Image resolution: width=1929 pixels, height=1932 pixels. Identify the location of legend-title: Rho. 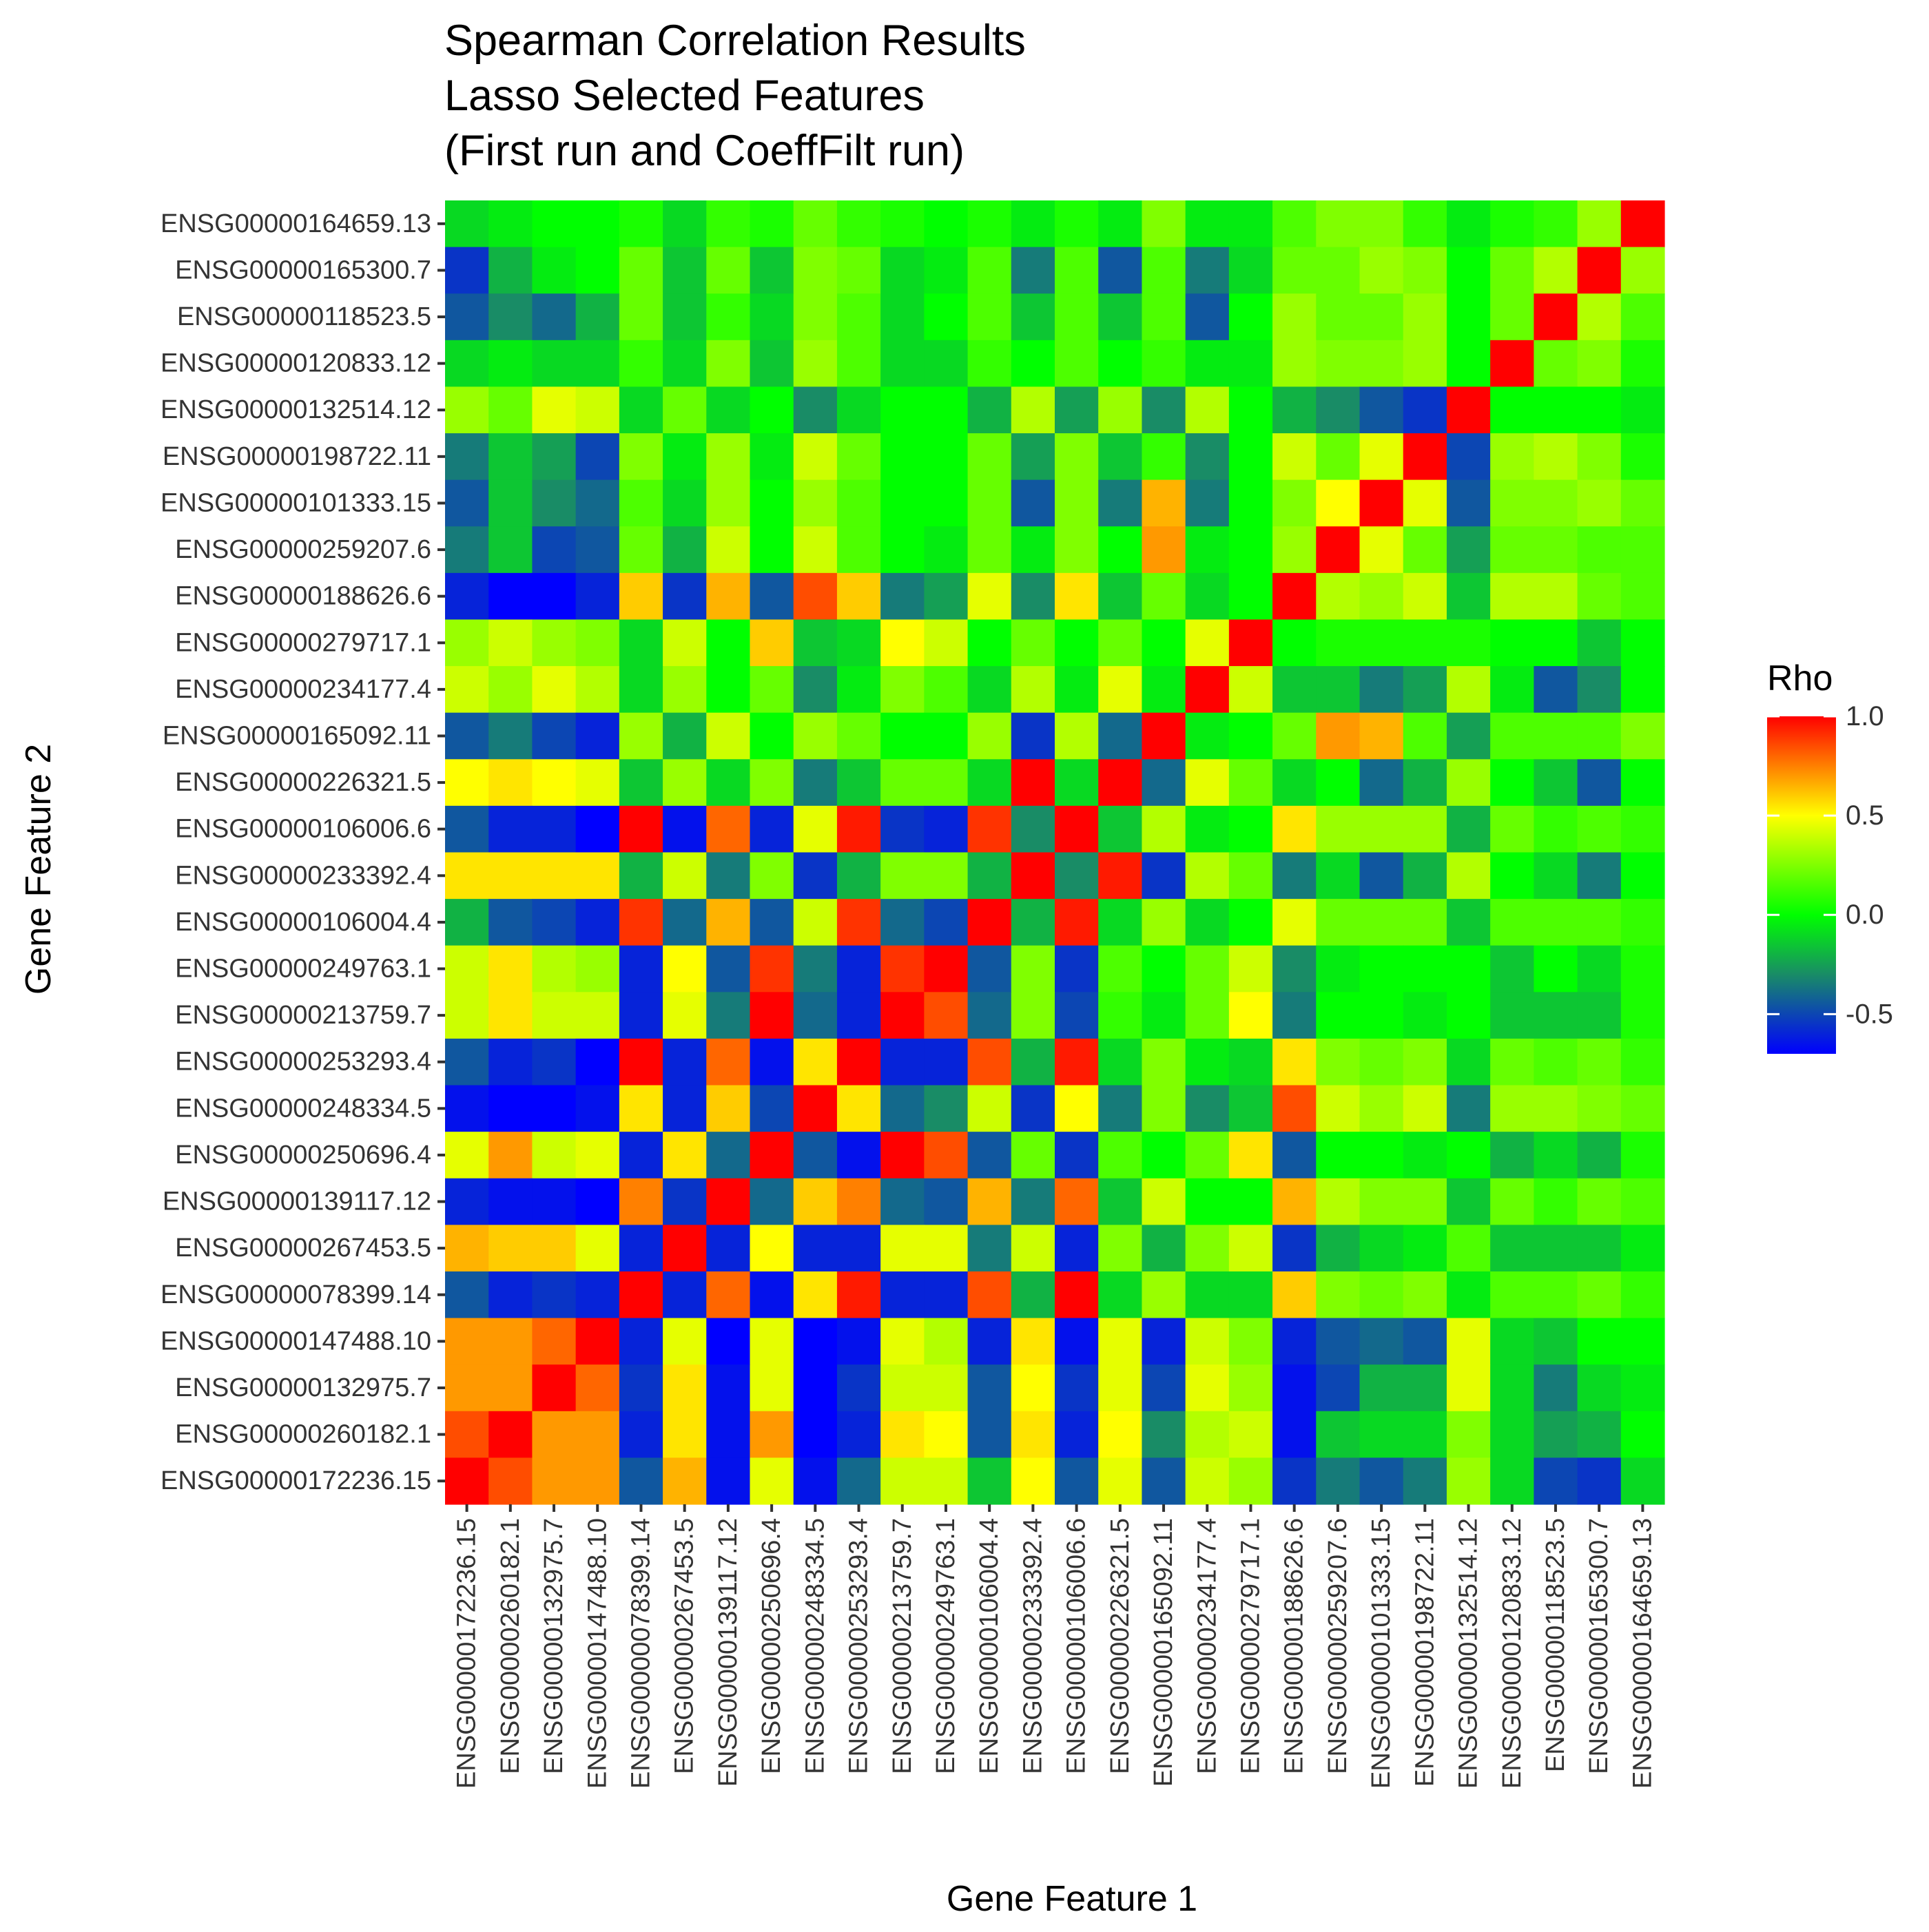
(1800, 678).